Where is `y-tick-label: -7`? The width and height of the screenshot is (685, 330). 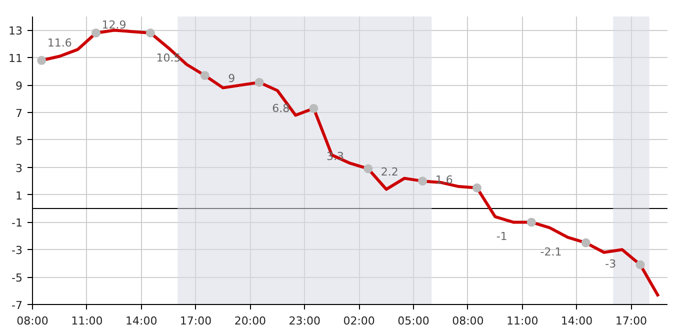
y-tick-label: -7 is located at coordinates (17, 305).